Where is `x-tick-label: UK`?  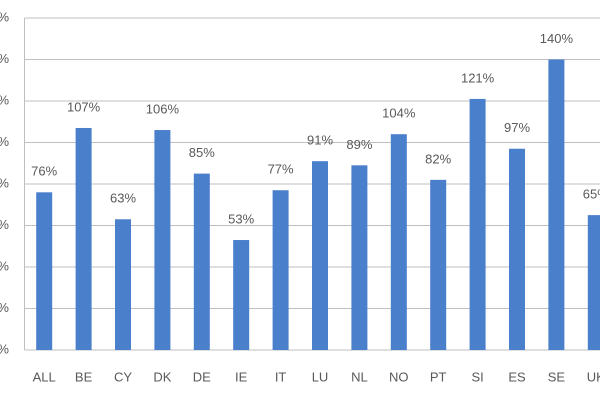
x-tick-label: UK is located at coordinates (593, 376).